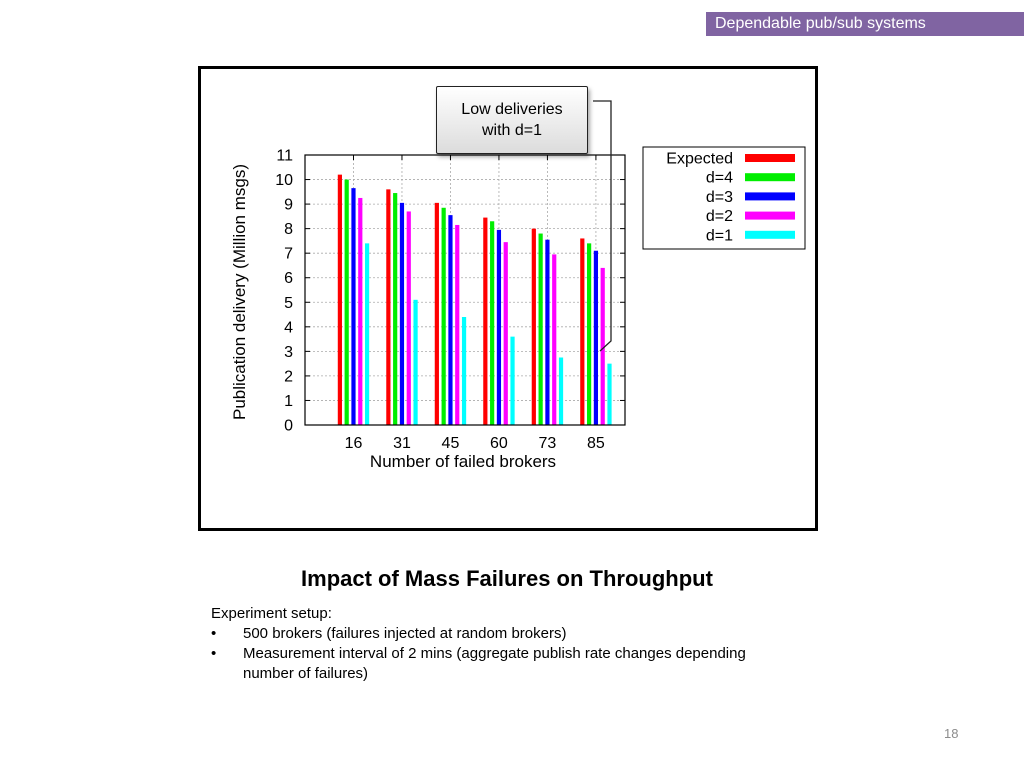 This screenshot has width=1024, height=768. I want to click on y-tick-label: 2, so click(288, 376).